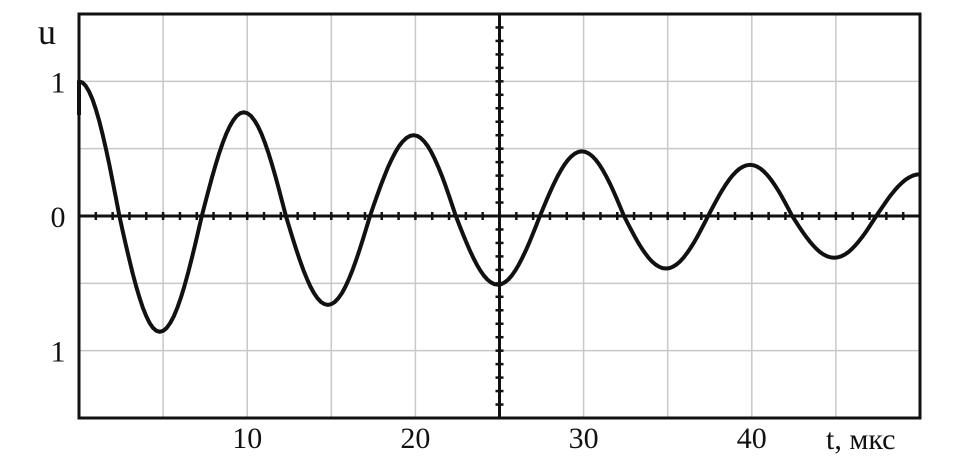  Describe the element at coordinates (247, 438) in the screenshot. I see `x-tick-label: 10` at that location.